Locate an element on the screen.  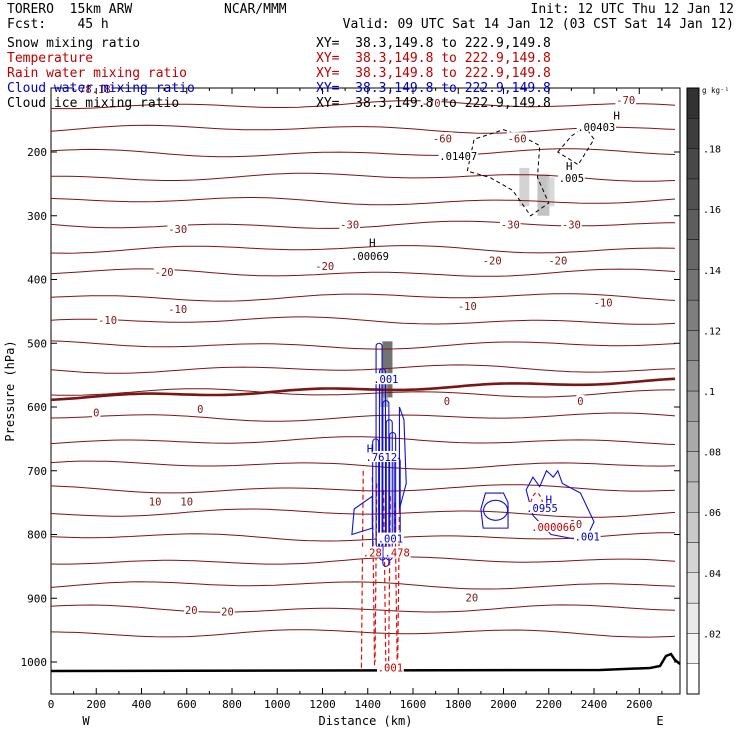
colorbar-tick-label: .06 is located at coordinates (712, 513).